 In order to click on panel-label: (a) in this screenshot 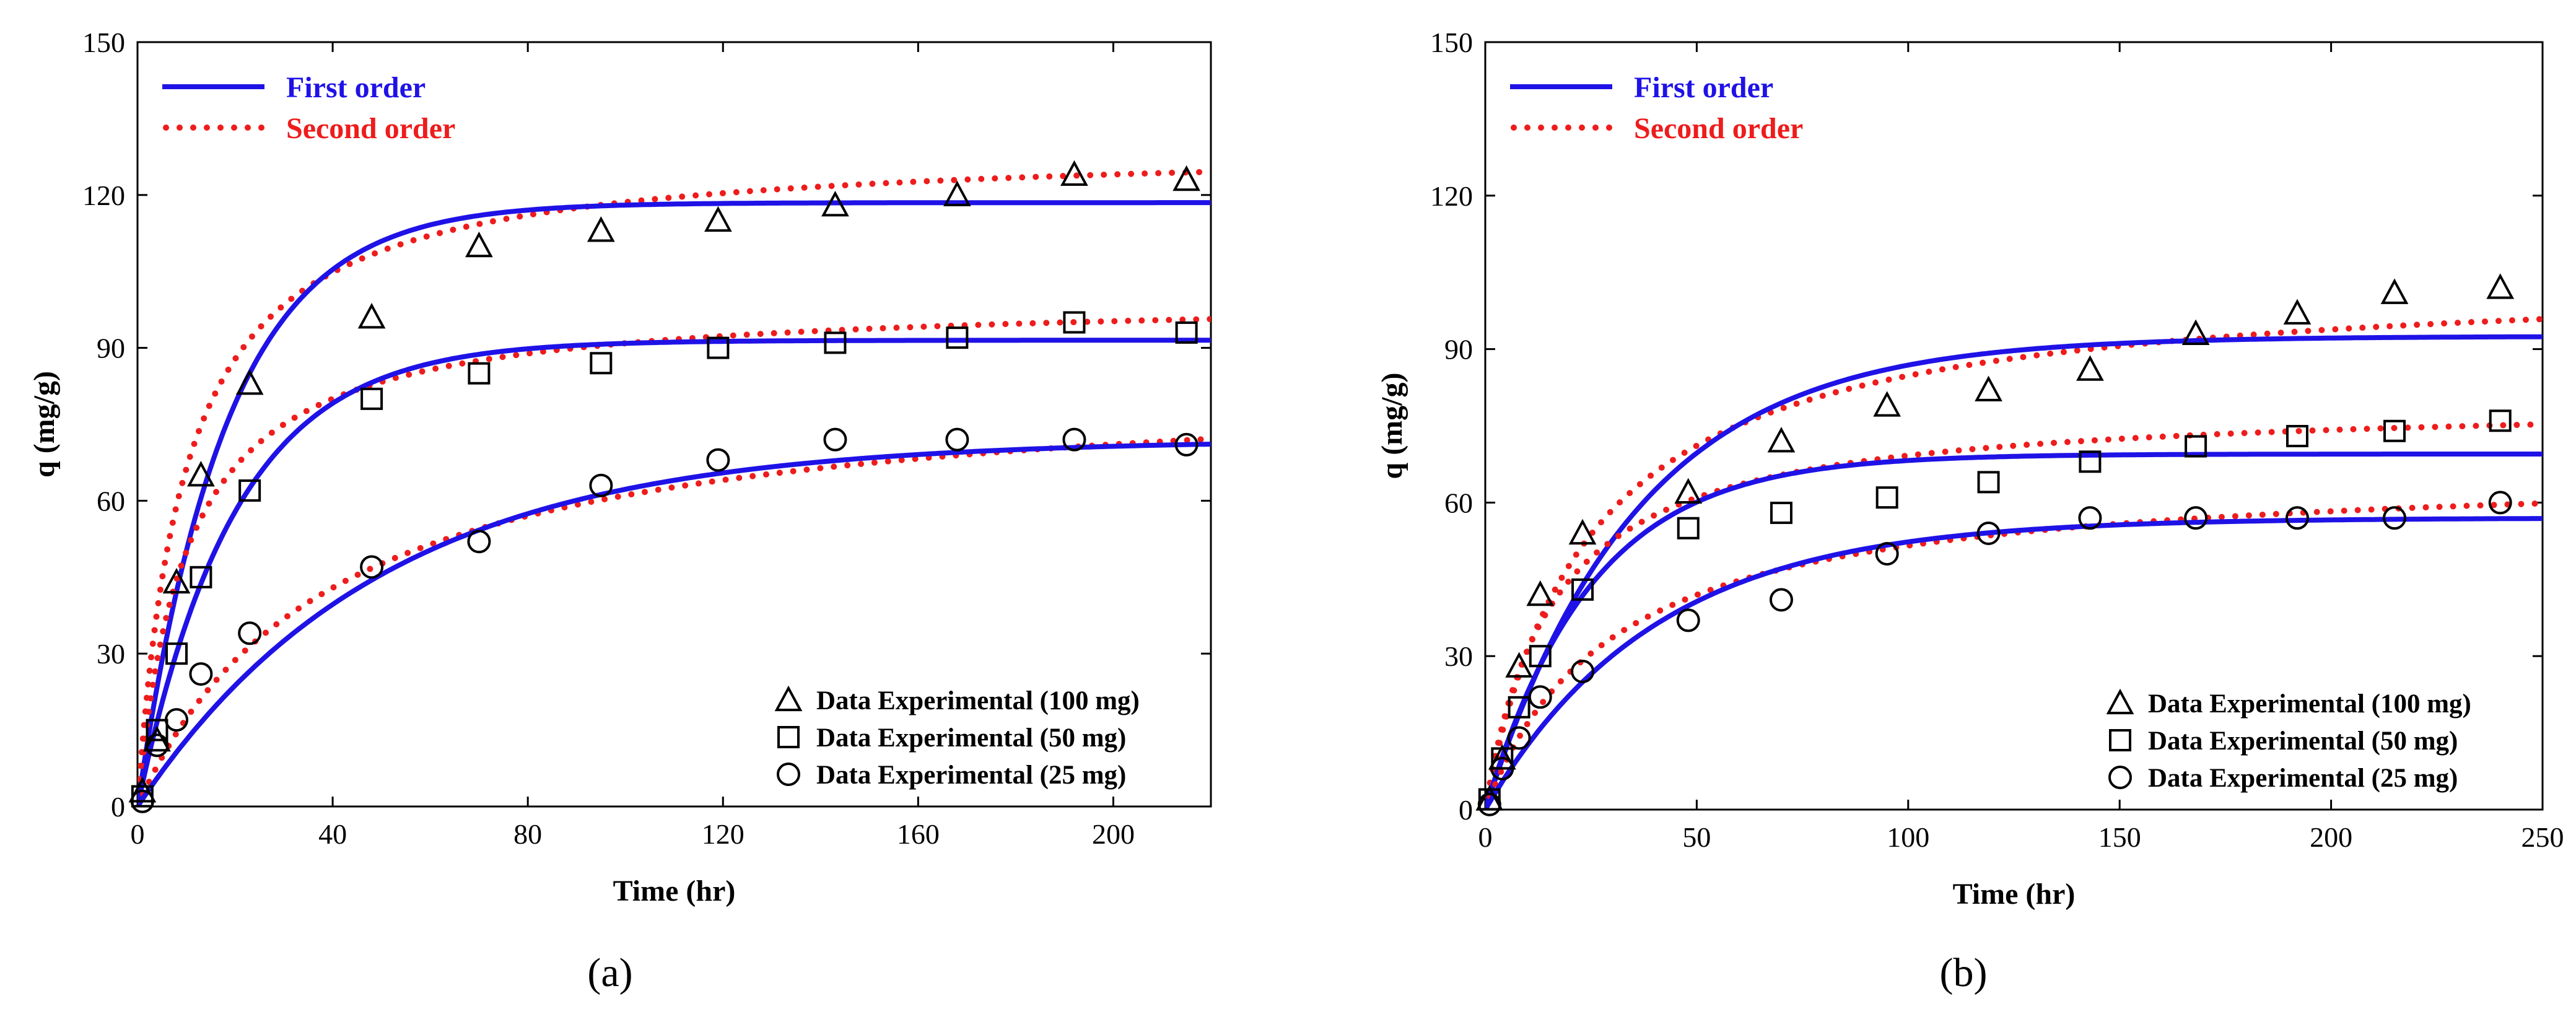, I will do `click(609, 972)`.